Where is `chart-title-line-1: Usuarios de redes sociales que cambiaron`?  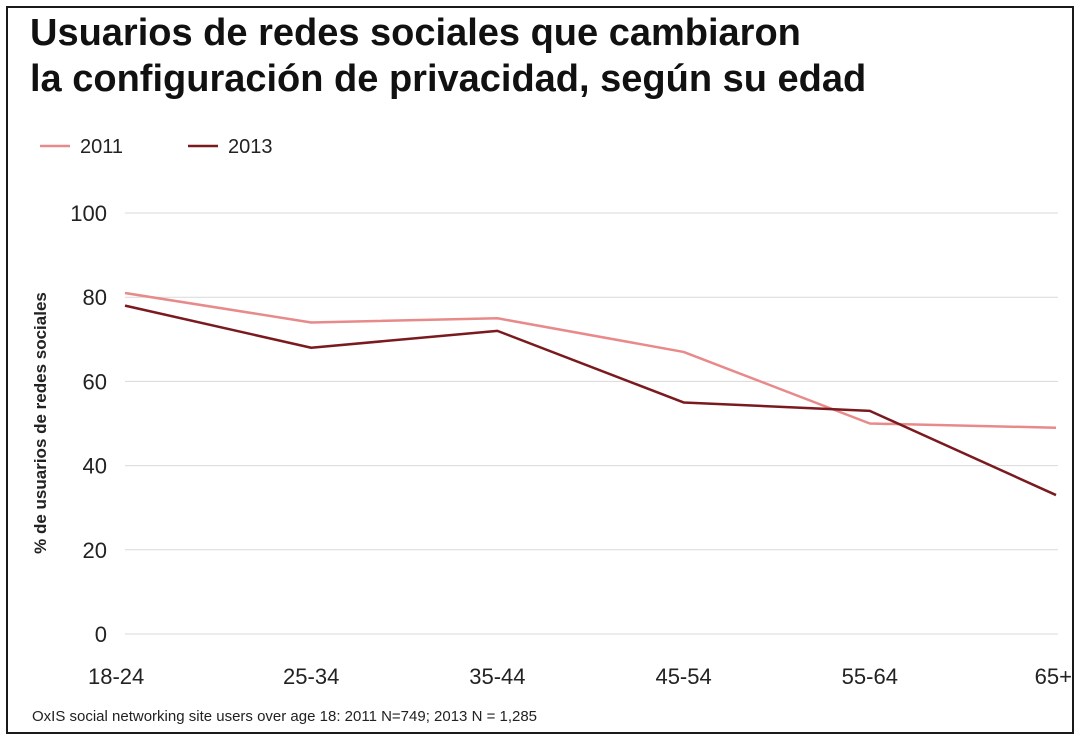 chart-title-line-1: Usuarios de redes sociales que cambiaron is located at coordinates (415, 33).